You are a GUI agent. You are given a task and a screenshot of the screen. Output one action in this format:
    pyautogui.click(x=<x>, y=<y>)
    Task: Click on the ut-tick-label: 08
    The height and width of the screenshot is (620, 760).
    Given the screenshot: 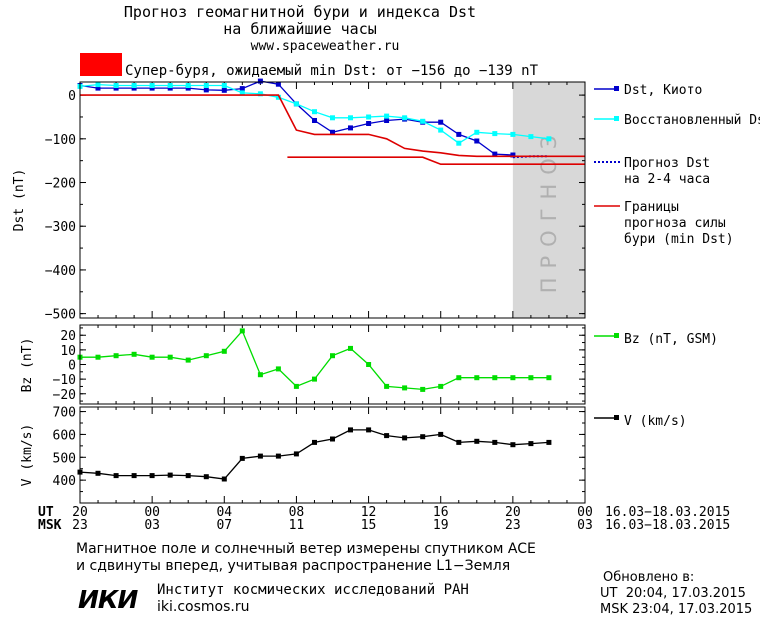 What is the action you would take?
    pyautogui.click(x=297, y=512)
    